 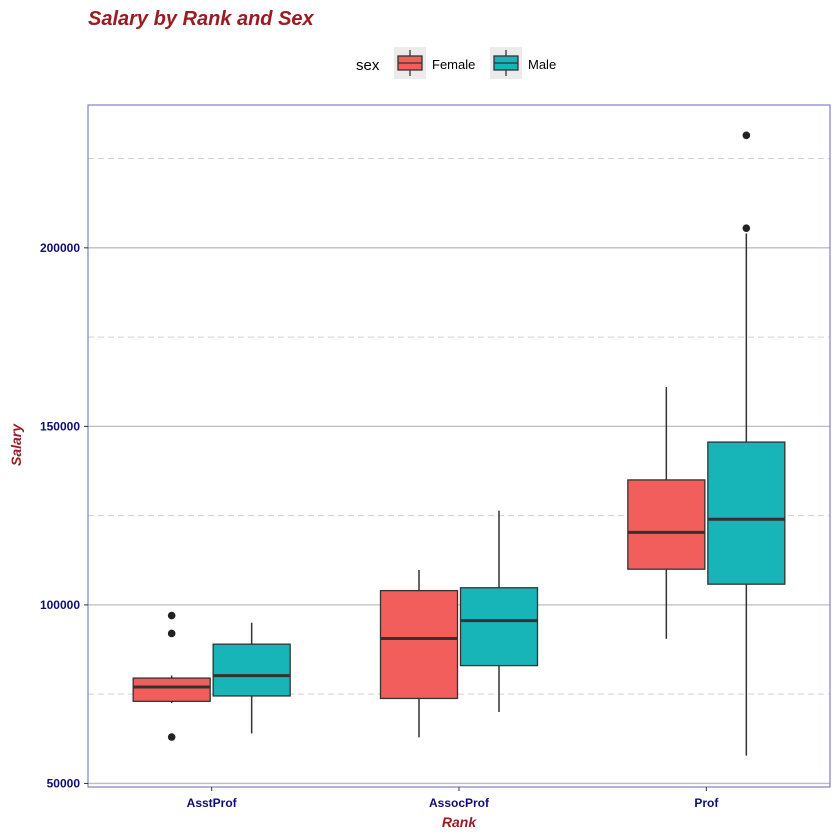 I want to click on x-axis-title: Rank, so click(x=459, y=822).